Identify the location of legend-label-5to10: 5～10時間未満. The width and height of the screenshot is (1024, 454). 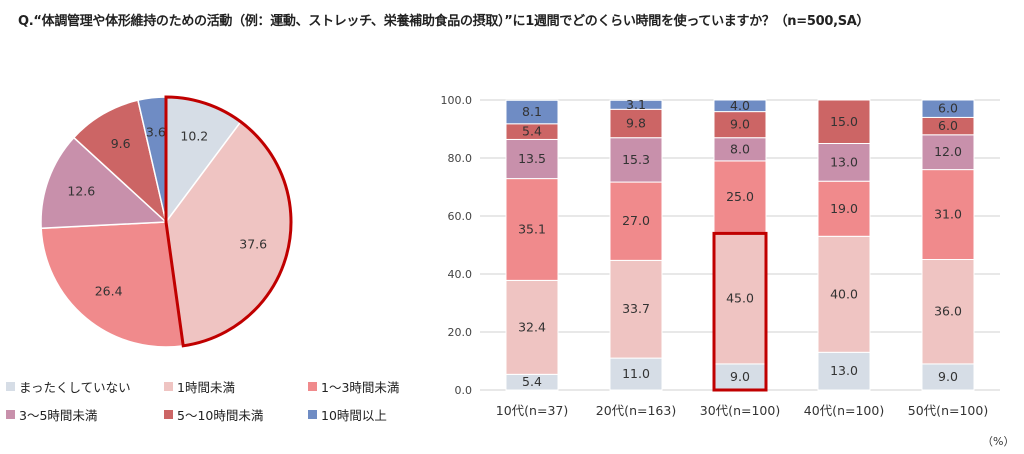
(220, 415).